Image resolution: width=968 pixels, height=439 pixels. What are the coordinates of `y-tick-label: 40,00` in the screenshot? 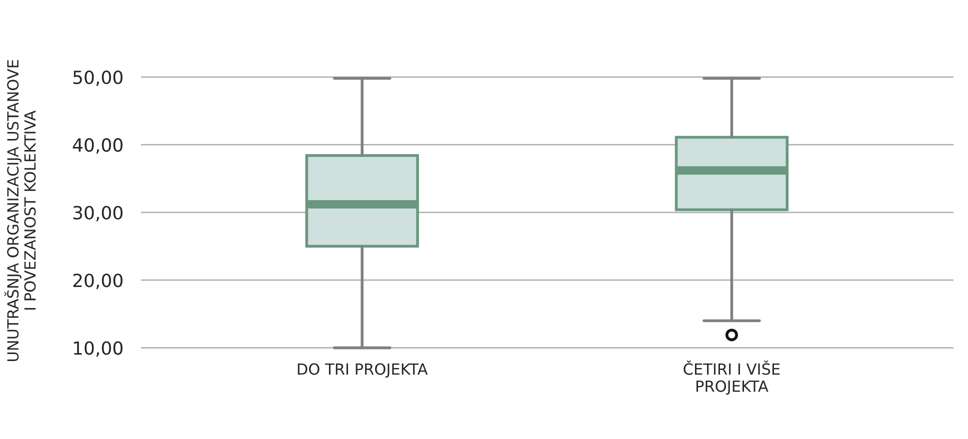 It's located at (97, 146).